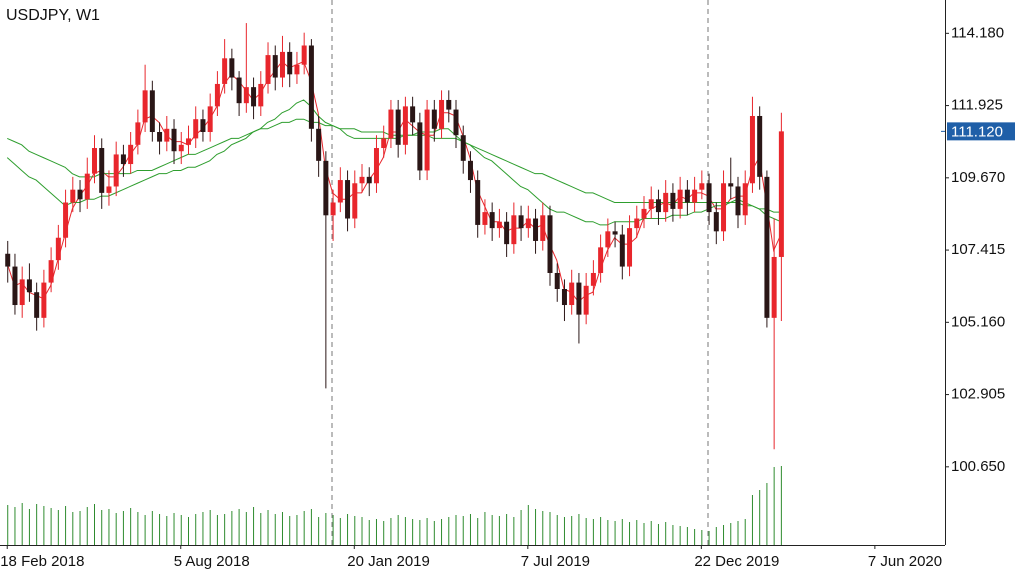  Describe the element at coordinates (53, 15) in the screenshot. I see `chart-title: USDJPY, W1` at that location.